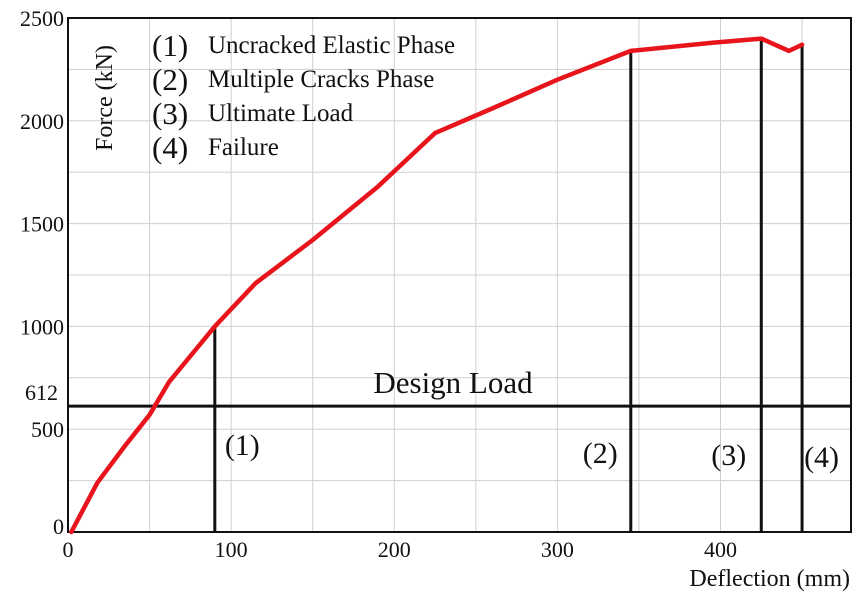 This screenshot has width=864, height=596. I want to click on phase-marker-label: (2), so click(600, 453).